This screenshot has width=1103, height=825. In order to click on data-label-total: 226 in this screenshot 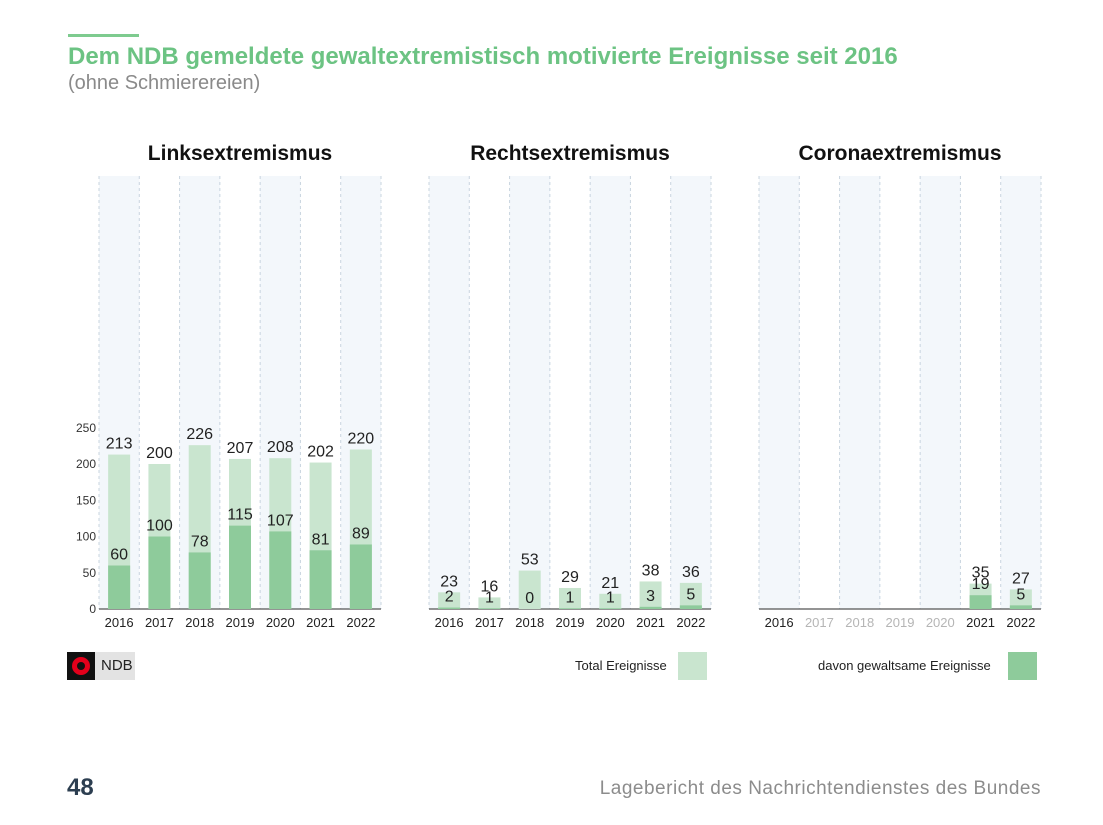, I will do `click(199, 434)`.